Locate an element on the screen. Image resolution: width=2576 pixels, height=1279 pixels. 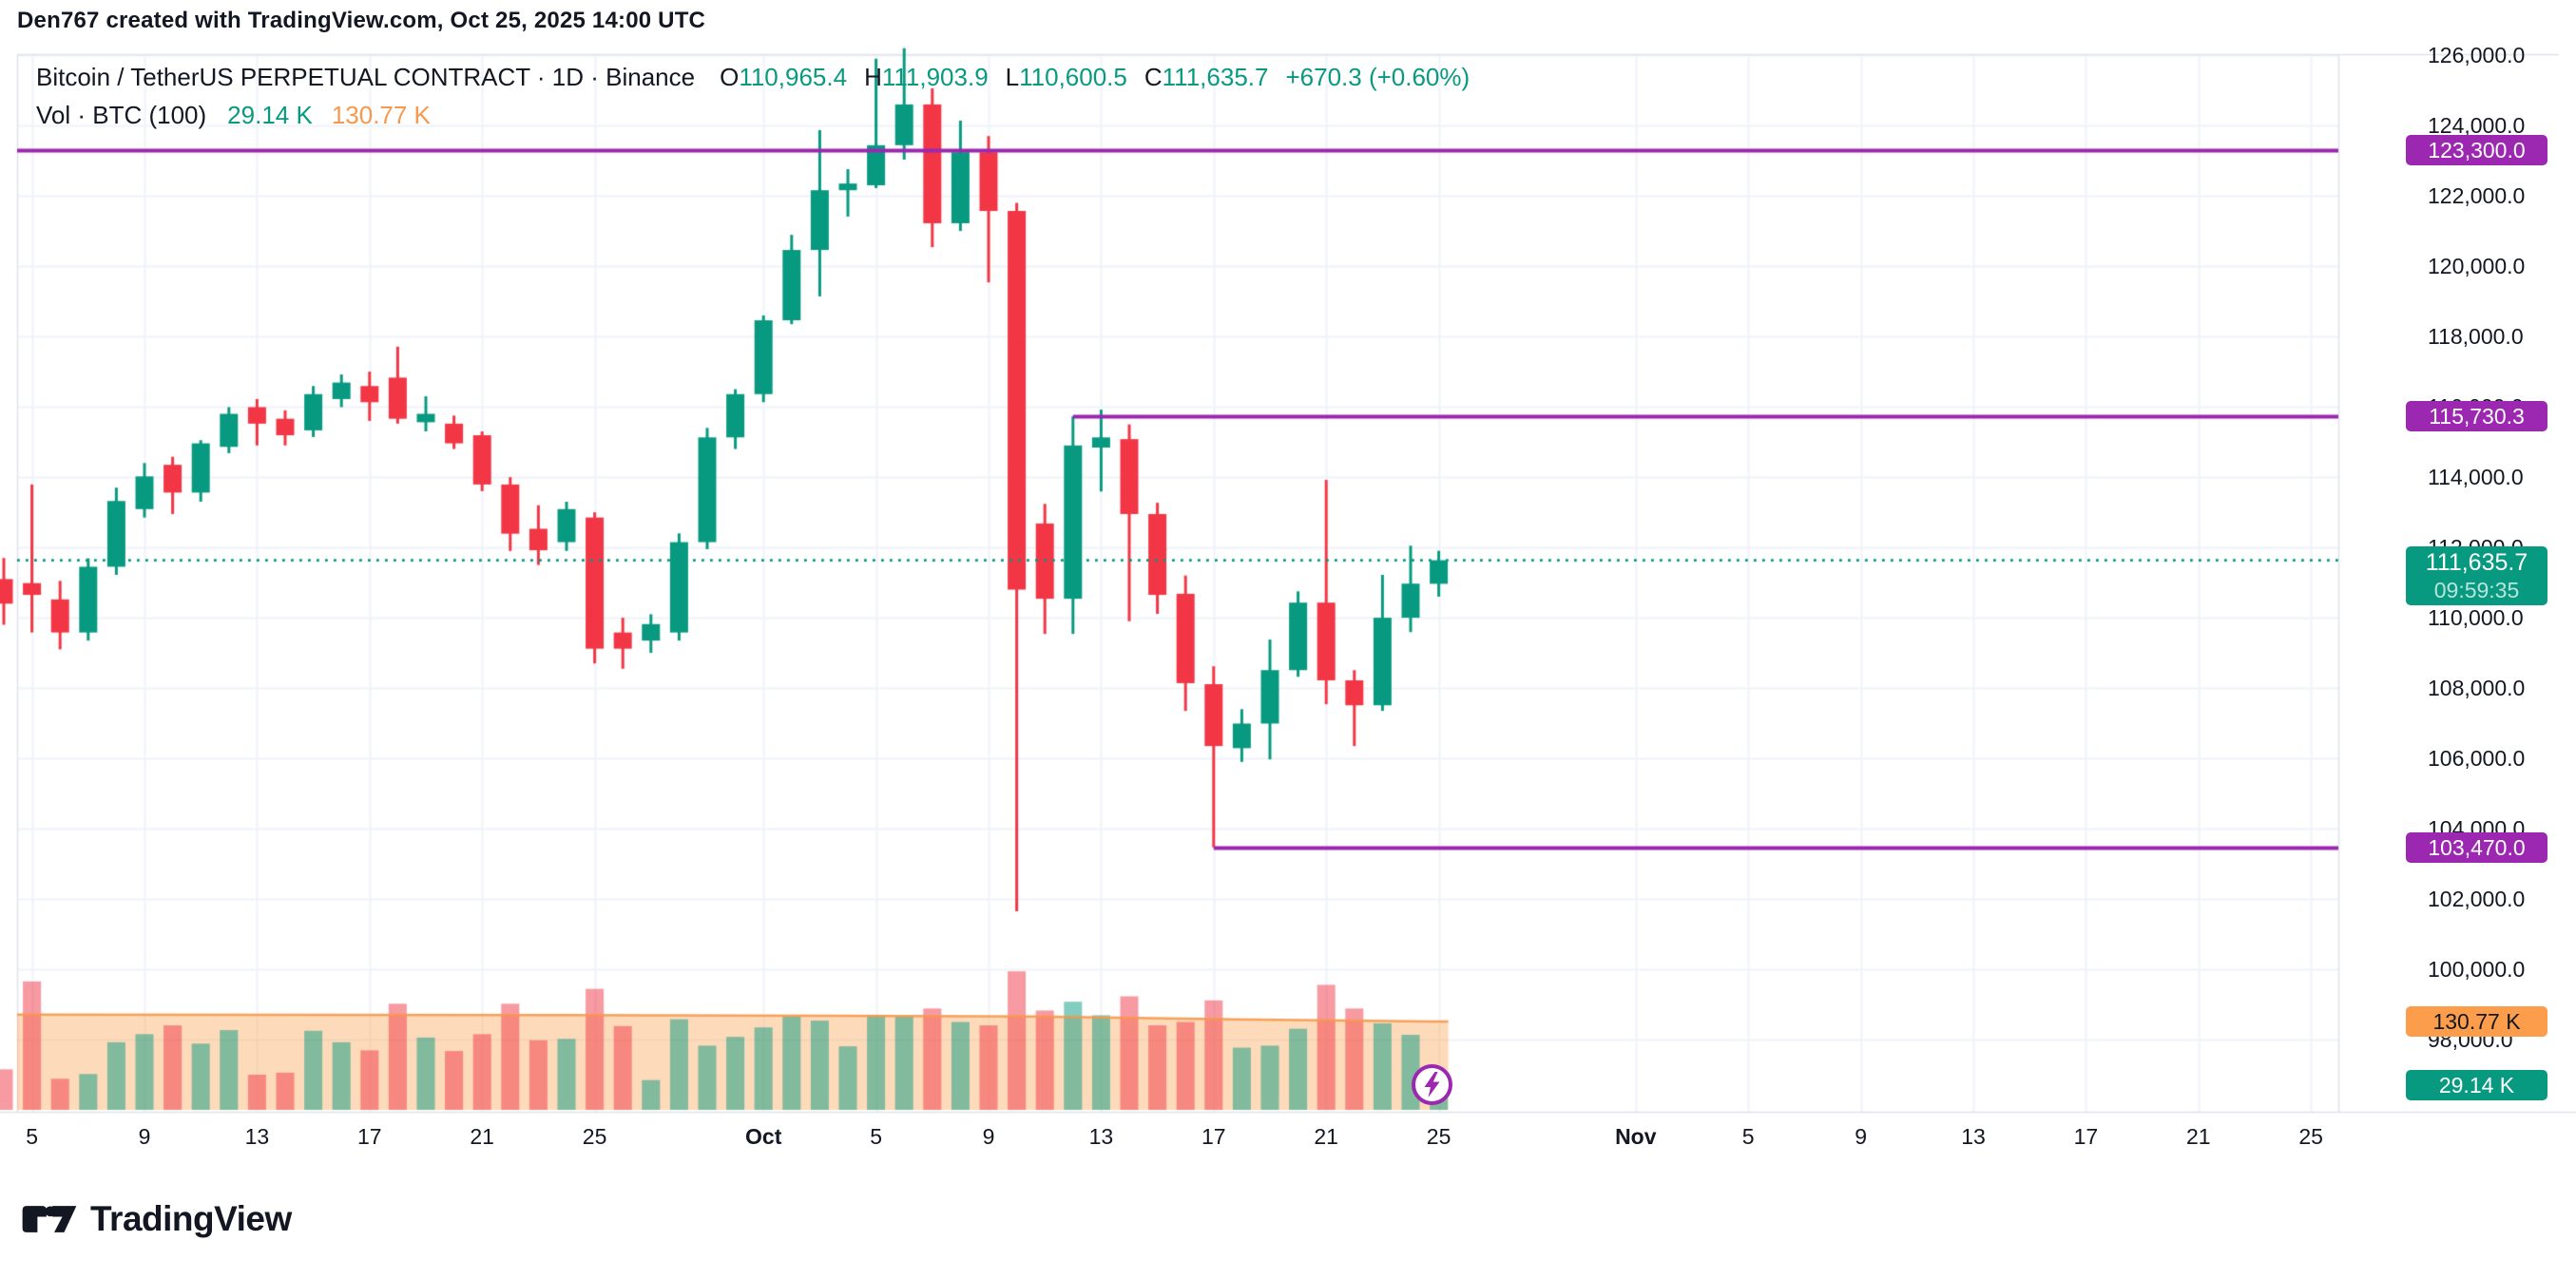
current-price-badge: 111,635.7 09:59:35 is located at coordinates (2476, 575).